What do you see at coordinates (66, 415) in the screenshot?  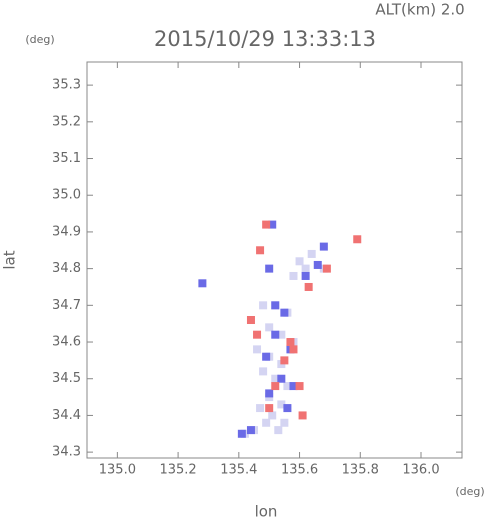 I see `y-tick-label: 34.4` at bounding box center [66, 415].